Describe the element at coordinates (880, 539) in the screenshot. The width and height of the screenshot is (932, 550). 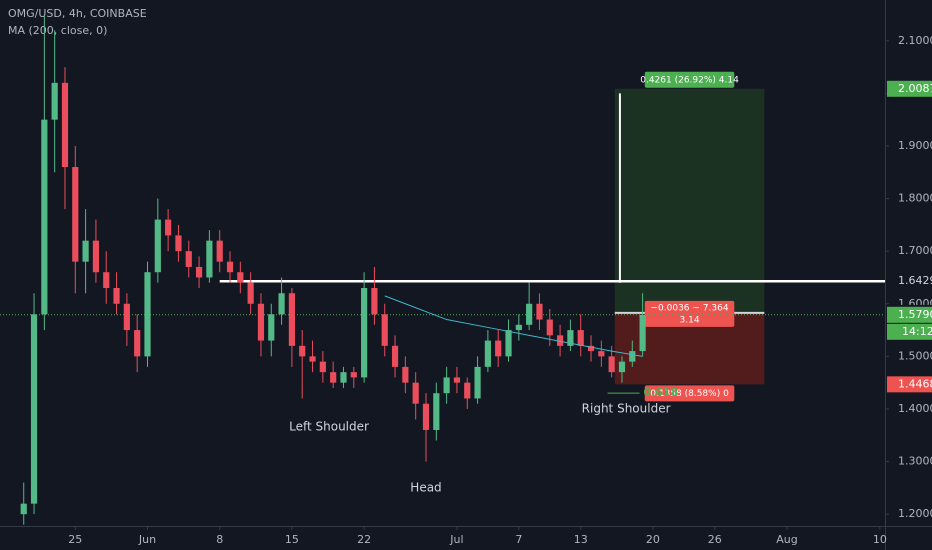
I see `x-tick-label: 10` at that location.